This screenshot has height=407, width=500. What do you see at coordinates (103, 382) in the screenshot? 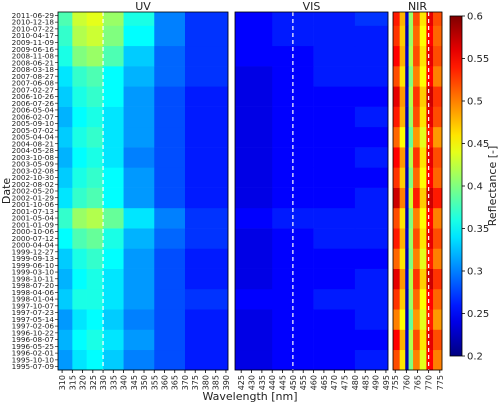
I see `x-tick-label: 330` at bounding box center [103, 382].